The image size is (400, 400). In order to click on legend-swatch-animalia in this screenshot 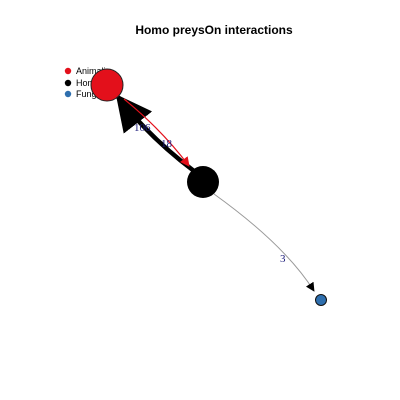, I will do `click(68, 71)`.